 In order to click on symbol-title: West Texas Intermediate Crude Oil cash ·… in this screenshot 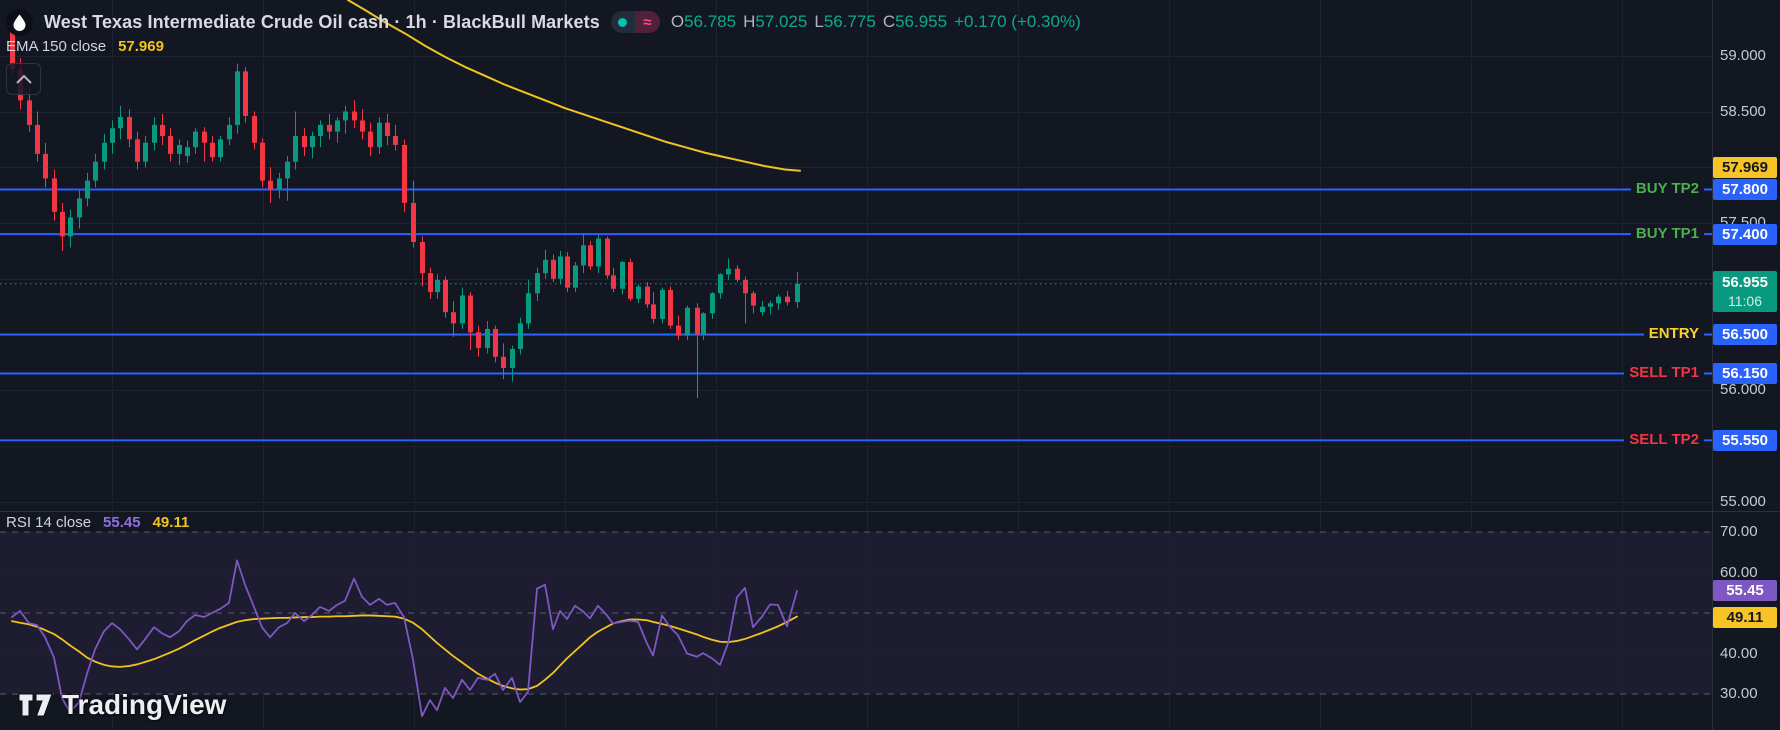, I will do `click(322, 21)`.